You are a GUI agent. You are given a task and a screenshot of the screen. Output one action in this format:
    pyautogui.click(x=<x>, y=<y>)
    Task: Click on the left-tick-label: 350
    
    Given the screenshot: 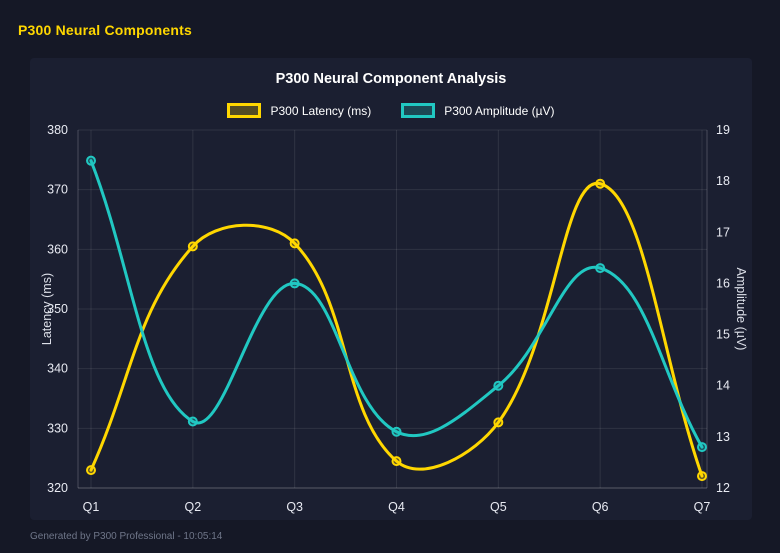 What is the action you would take?
    pyautogui.click(x=57, y=309)
    